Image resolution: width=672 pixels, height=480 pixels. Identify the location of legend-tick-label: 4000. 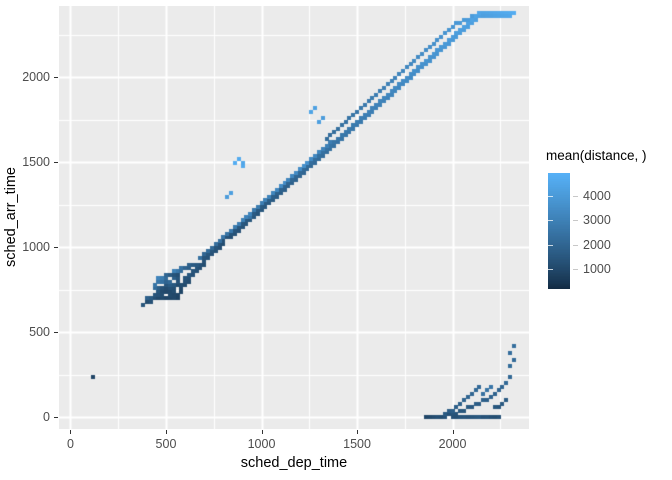
(597, 196).